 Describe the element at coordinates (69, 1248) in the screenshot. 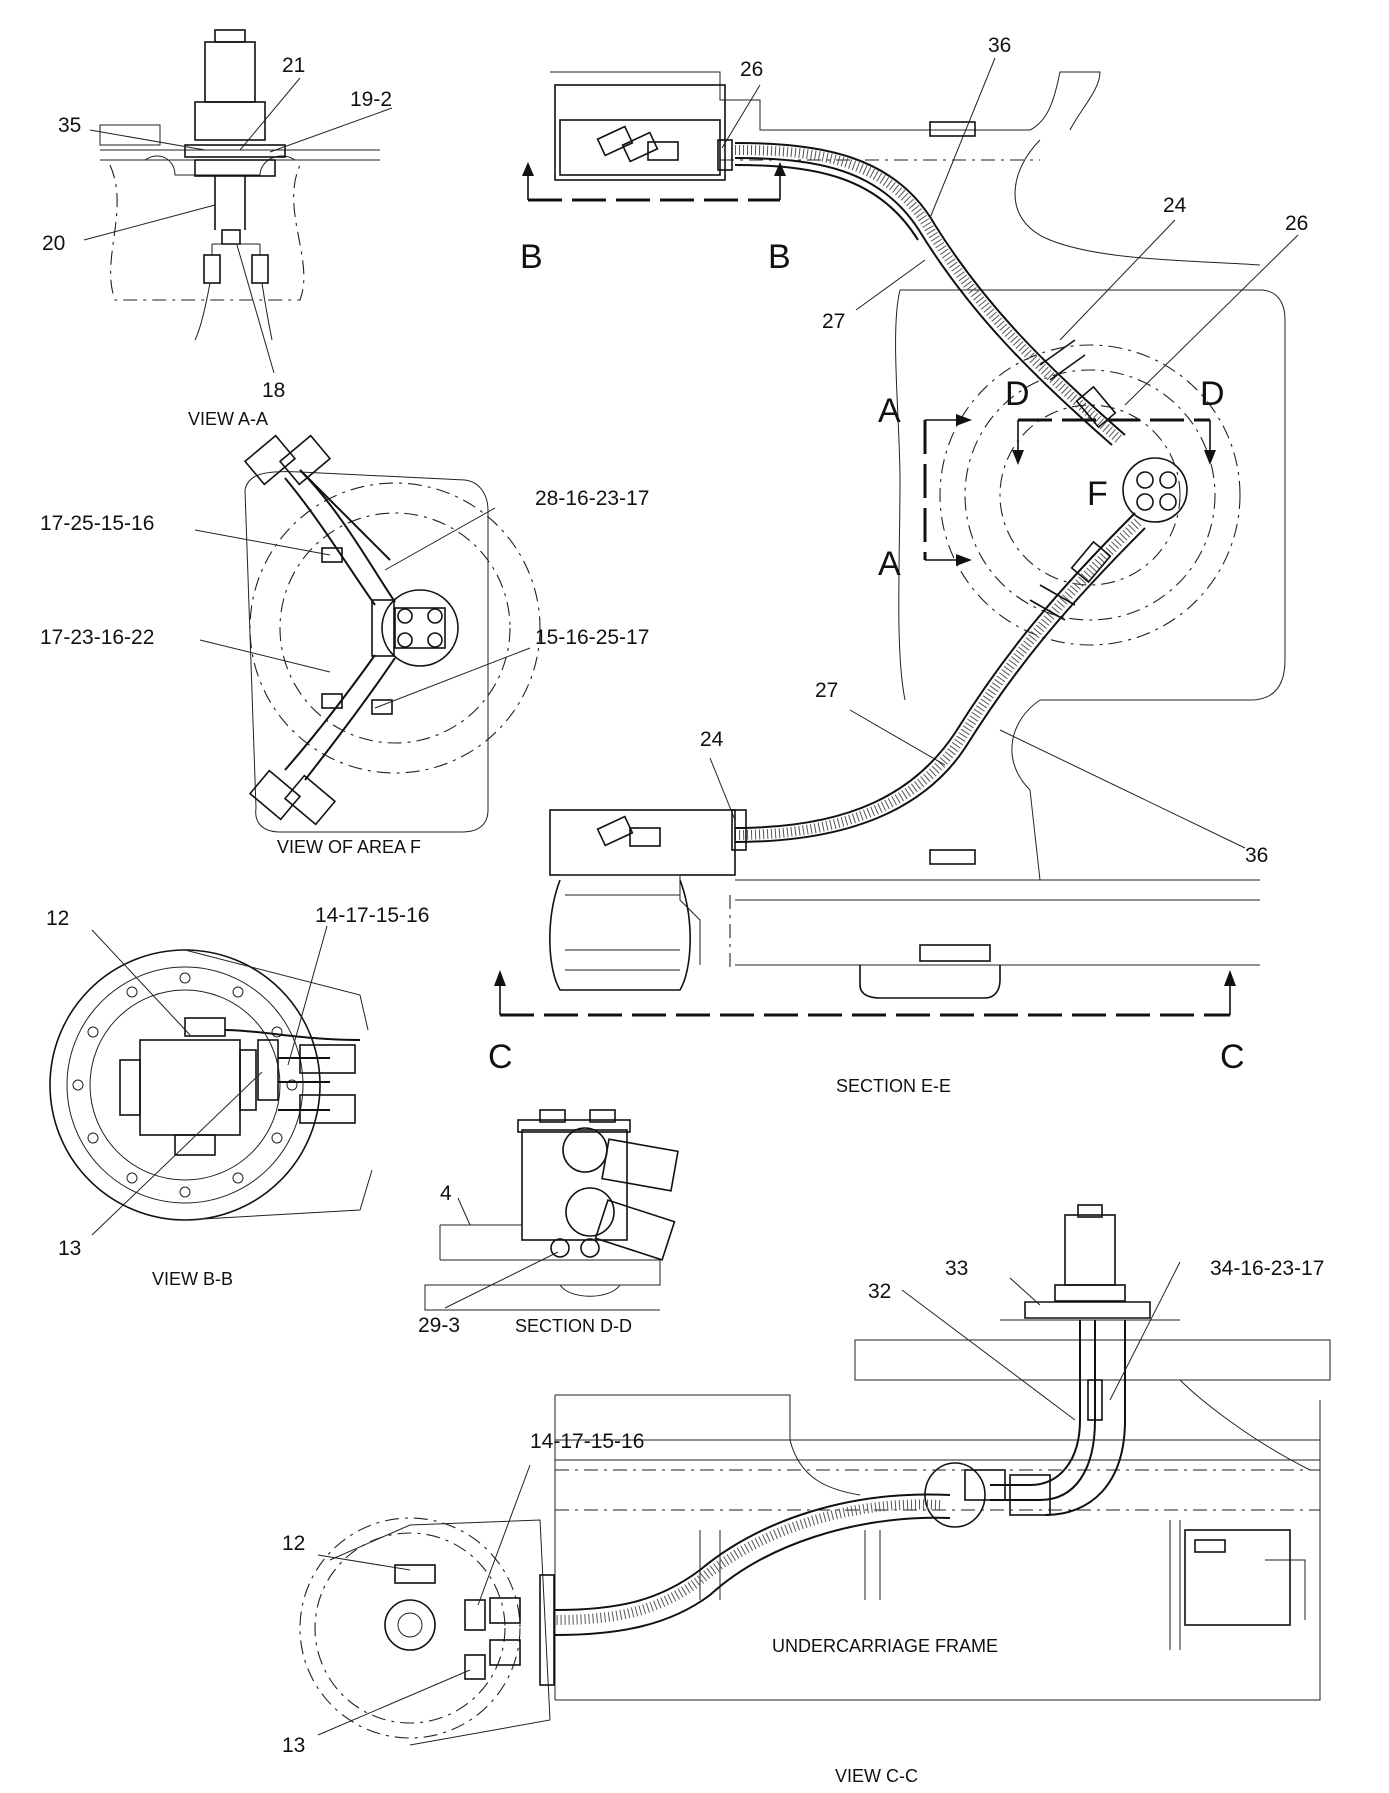

I see `callout-13: 13` at that location.